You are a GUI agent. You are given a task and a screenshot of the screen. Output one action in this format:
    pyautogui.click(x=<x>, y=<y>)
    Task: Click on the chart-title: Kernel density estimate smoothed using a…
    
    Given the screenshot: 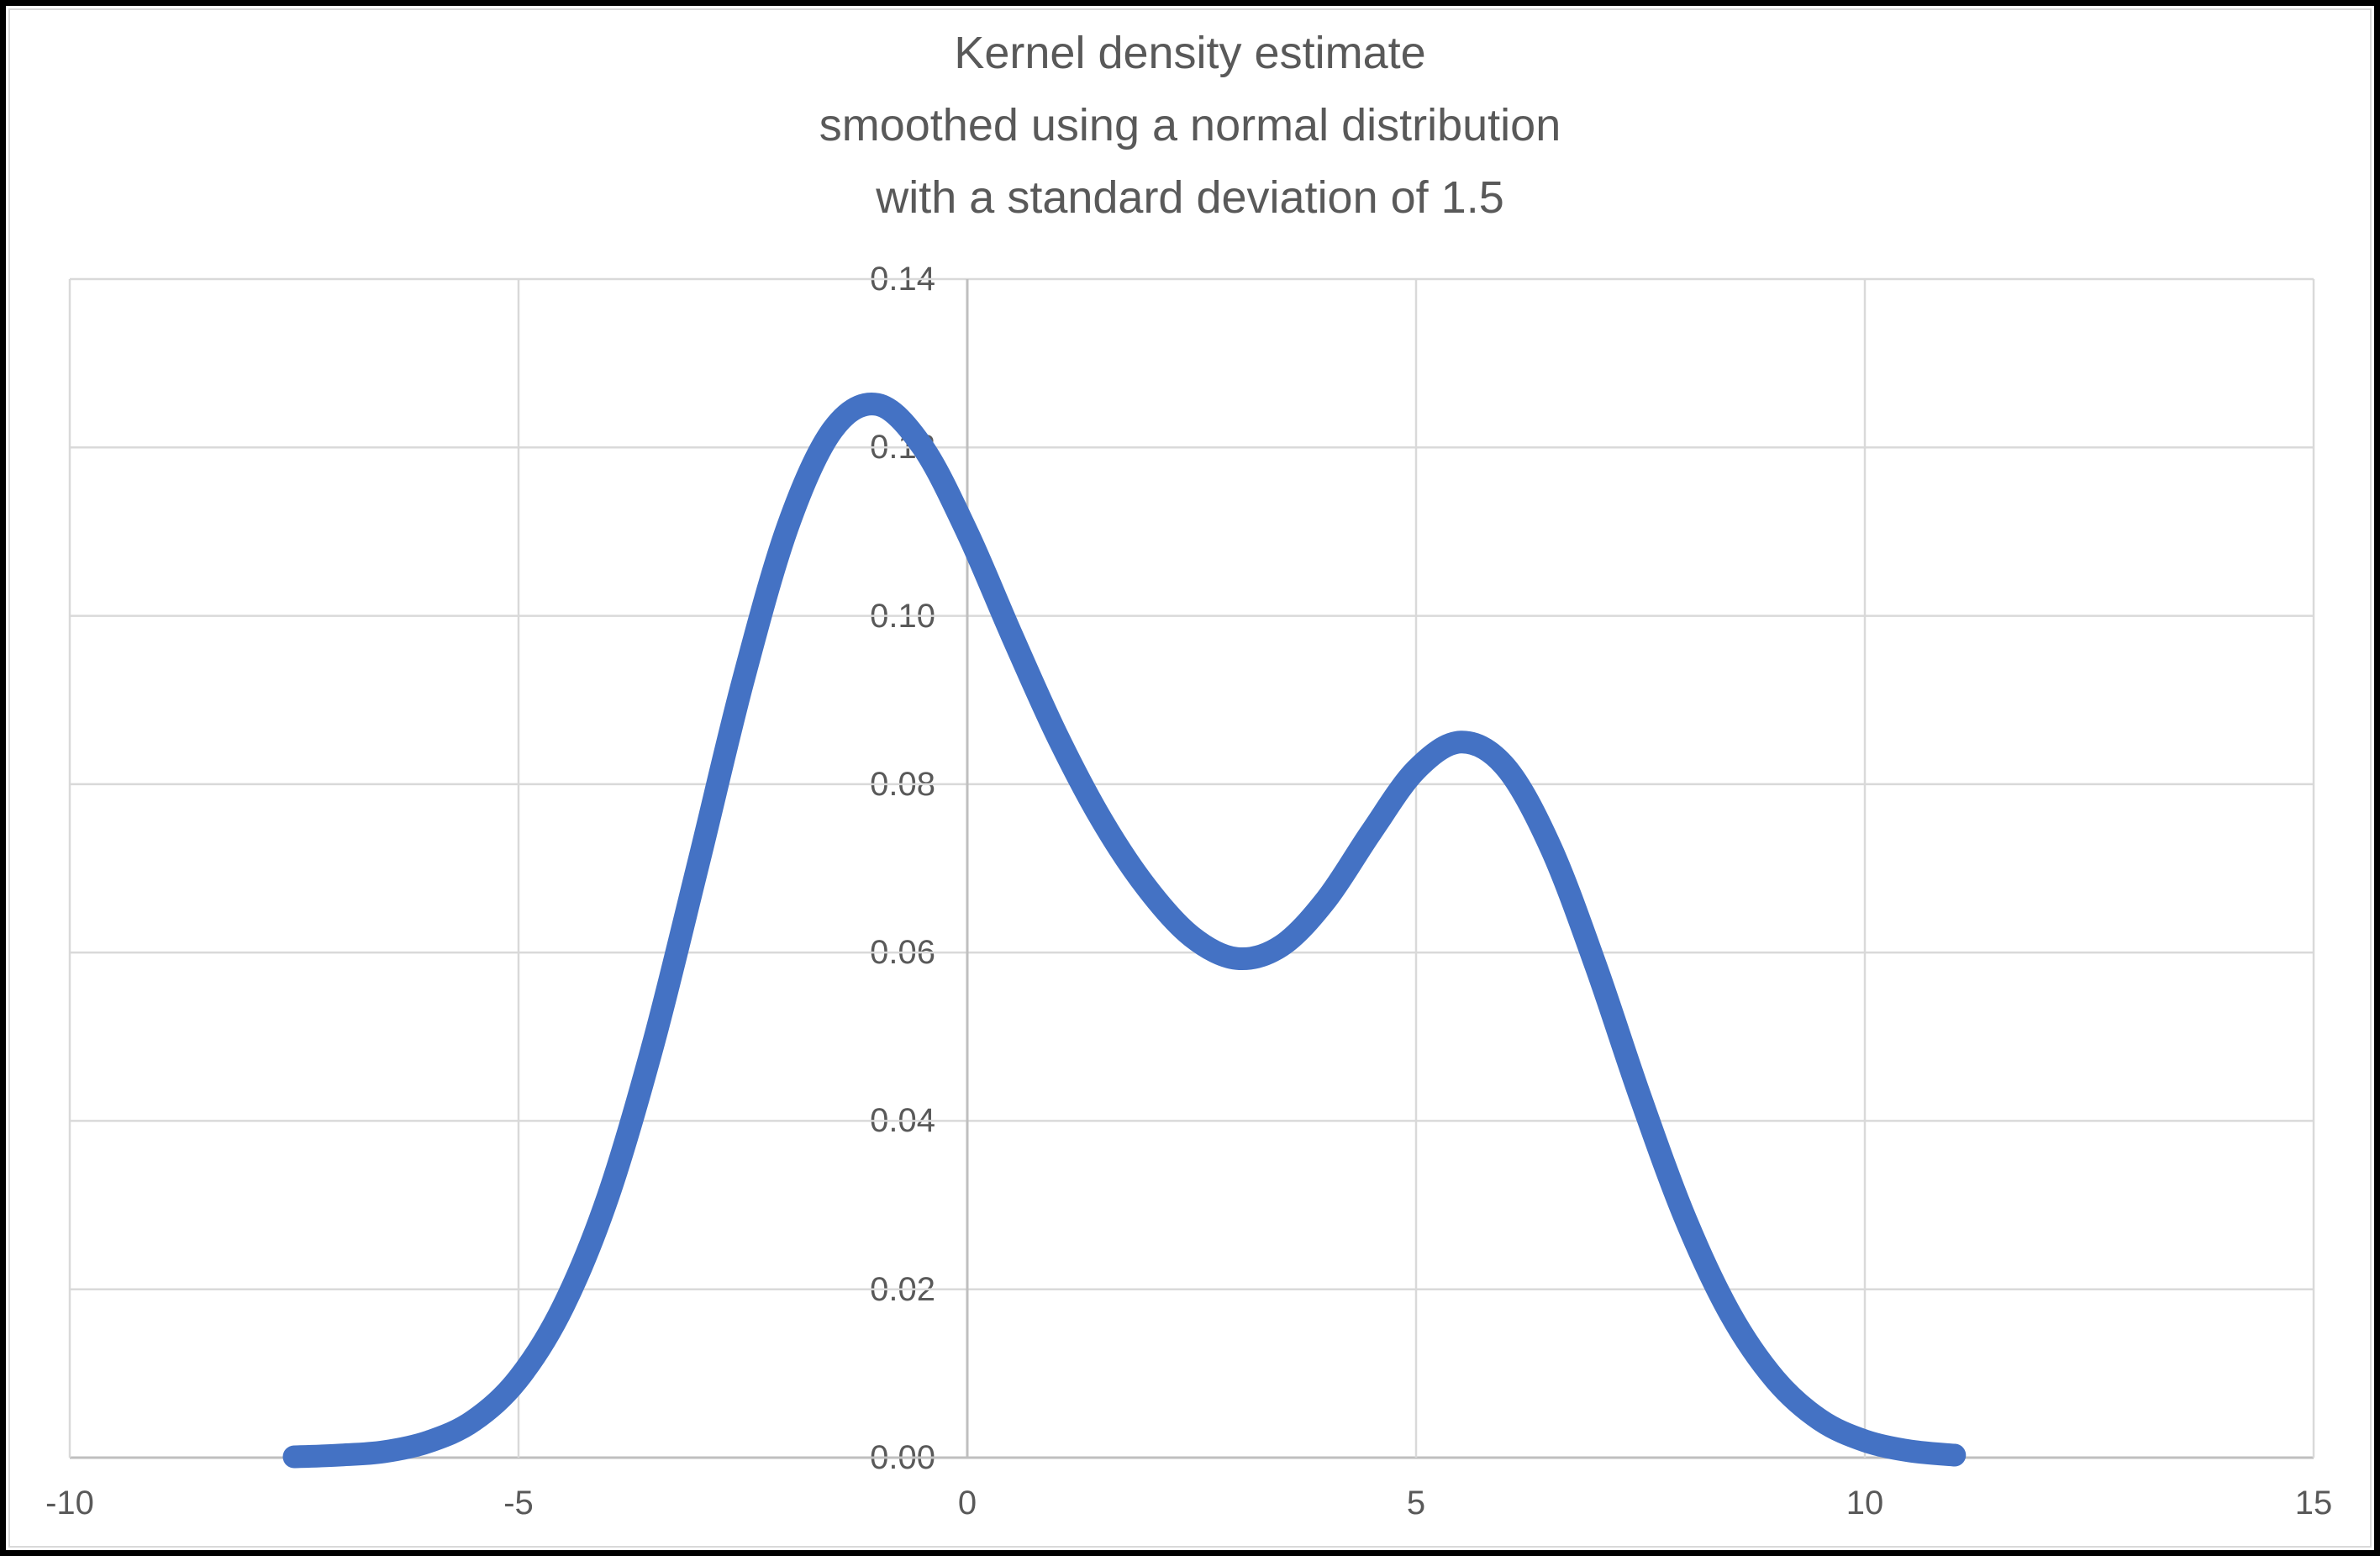 What is the action you would take?
    pyautogui.click(x=1190, y=125)
    